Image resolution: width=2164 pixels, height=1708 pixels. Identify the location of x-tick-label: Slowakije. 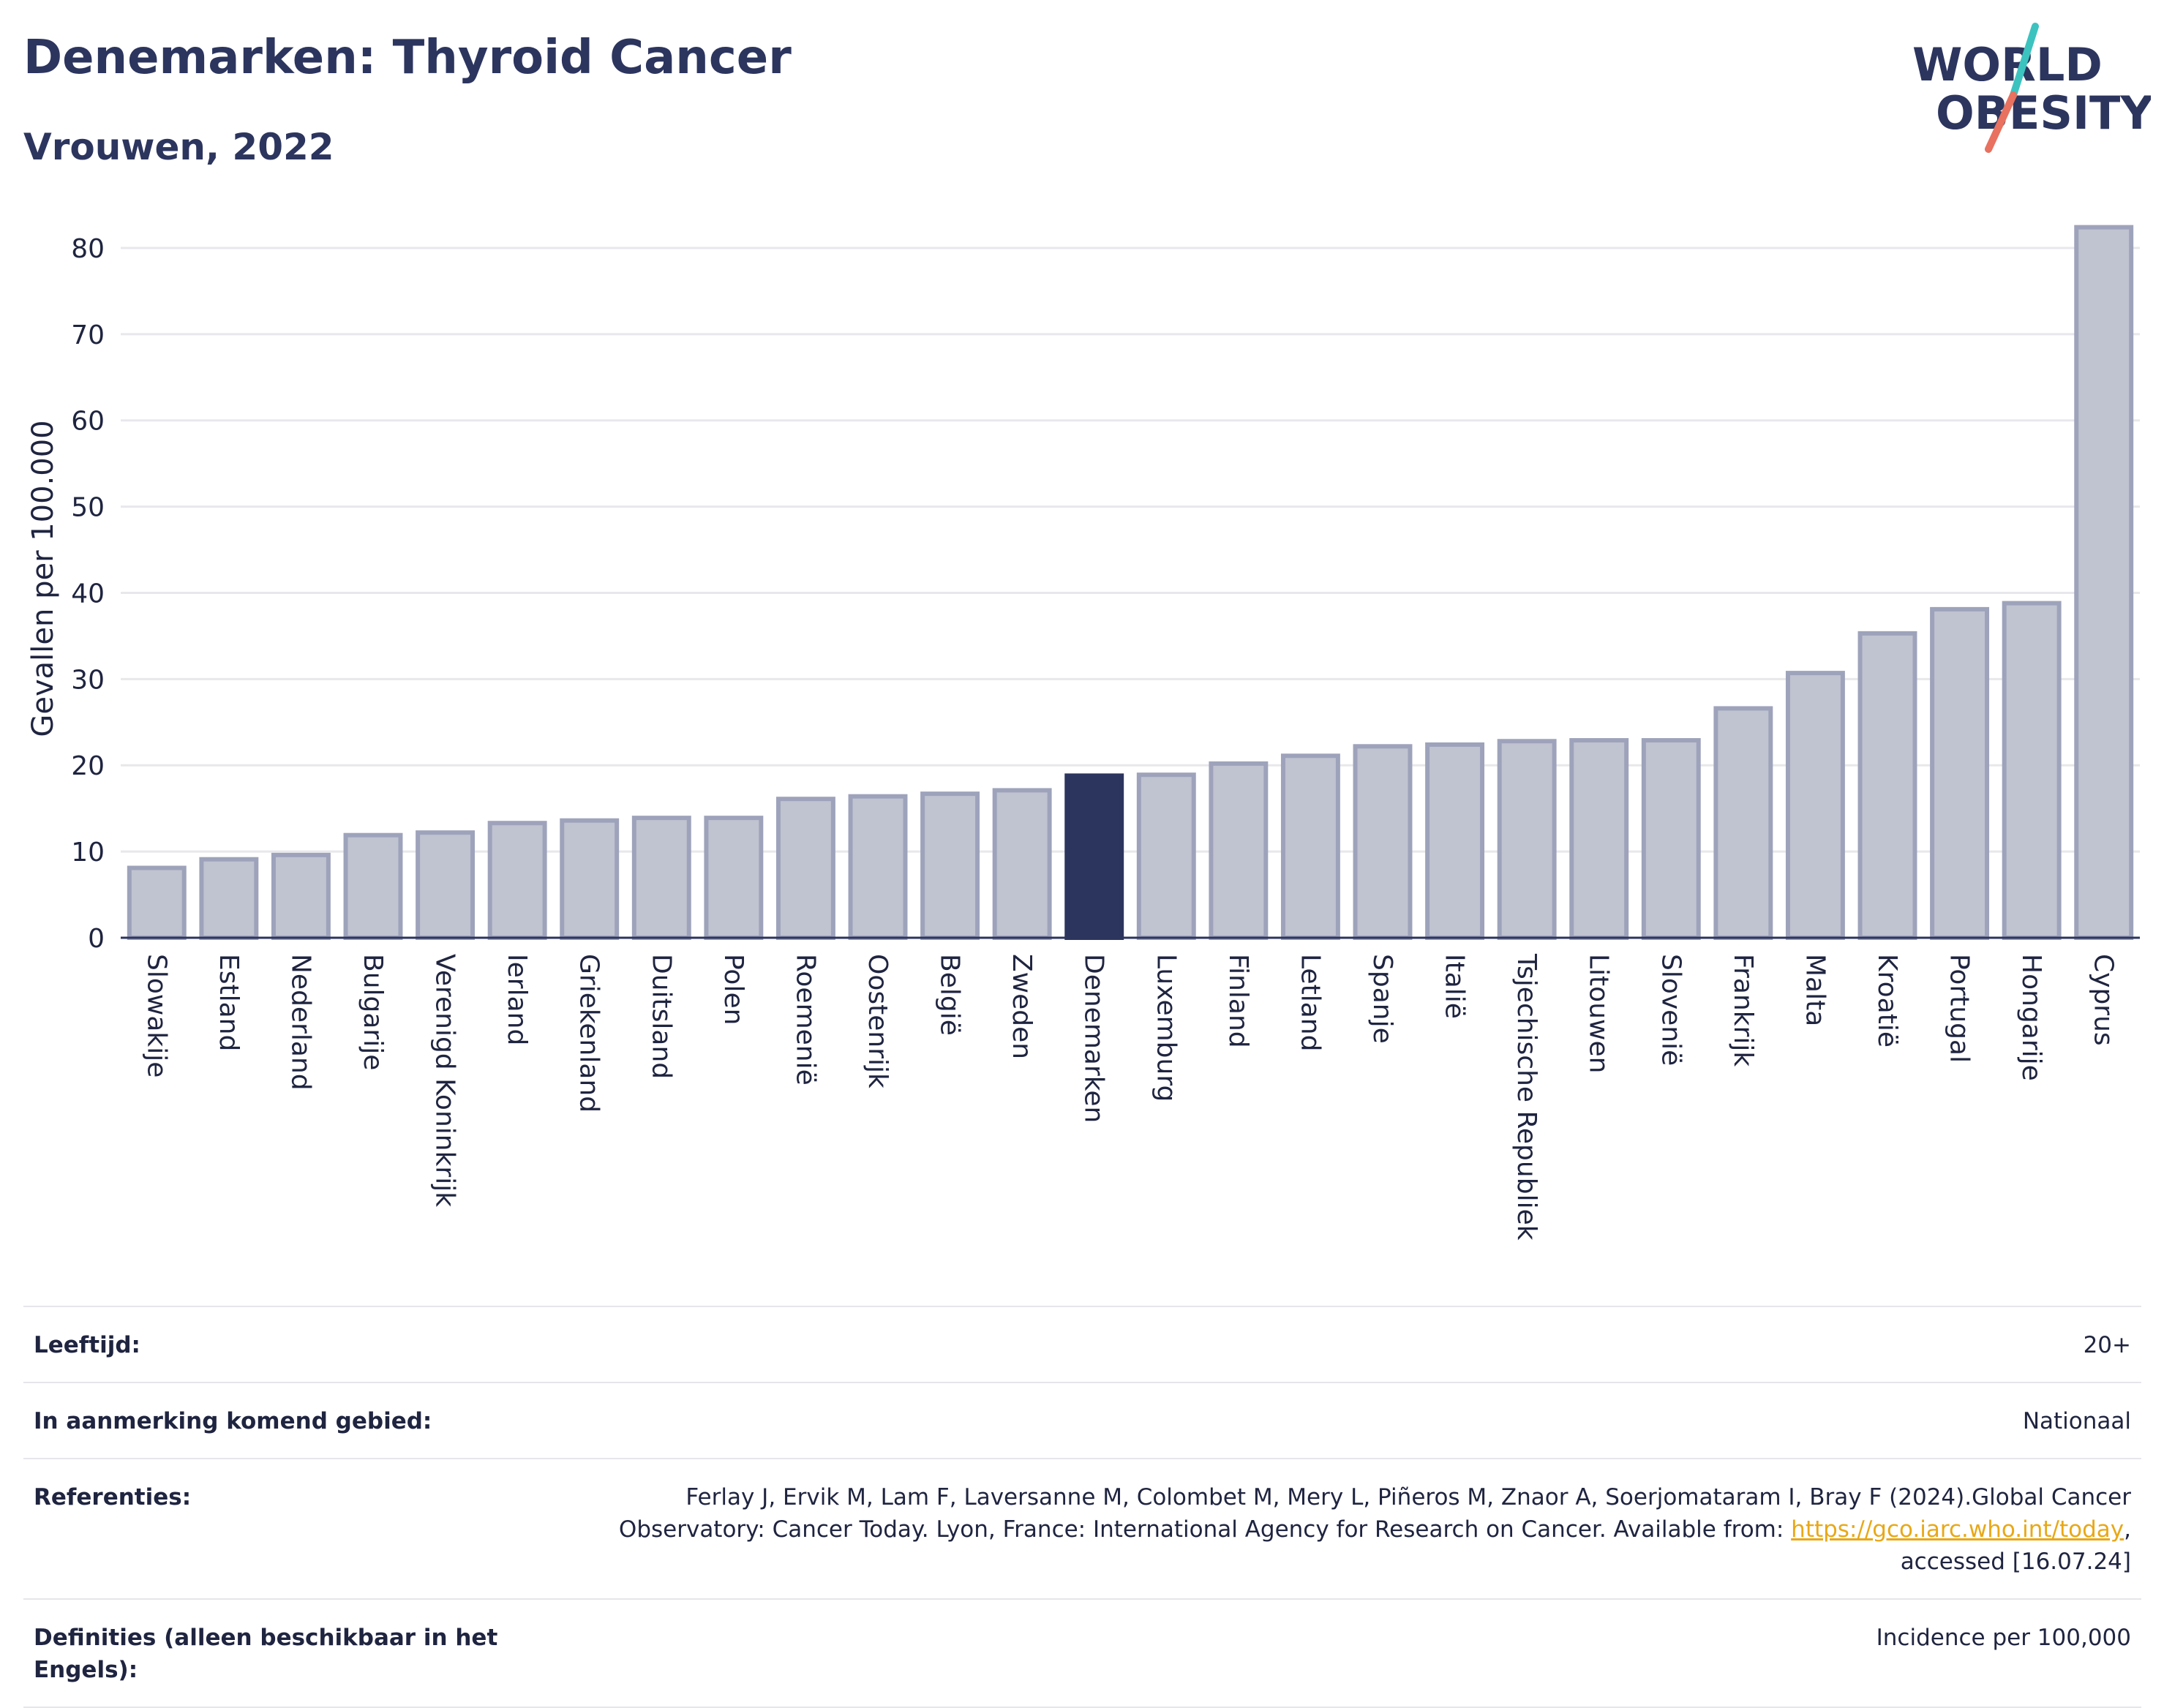
(156, 1015).